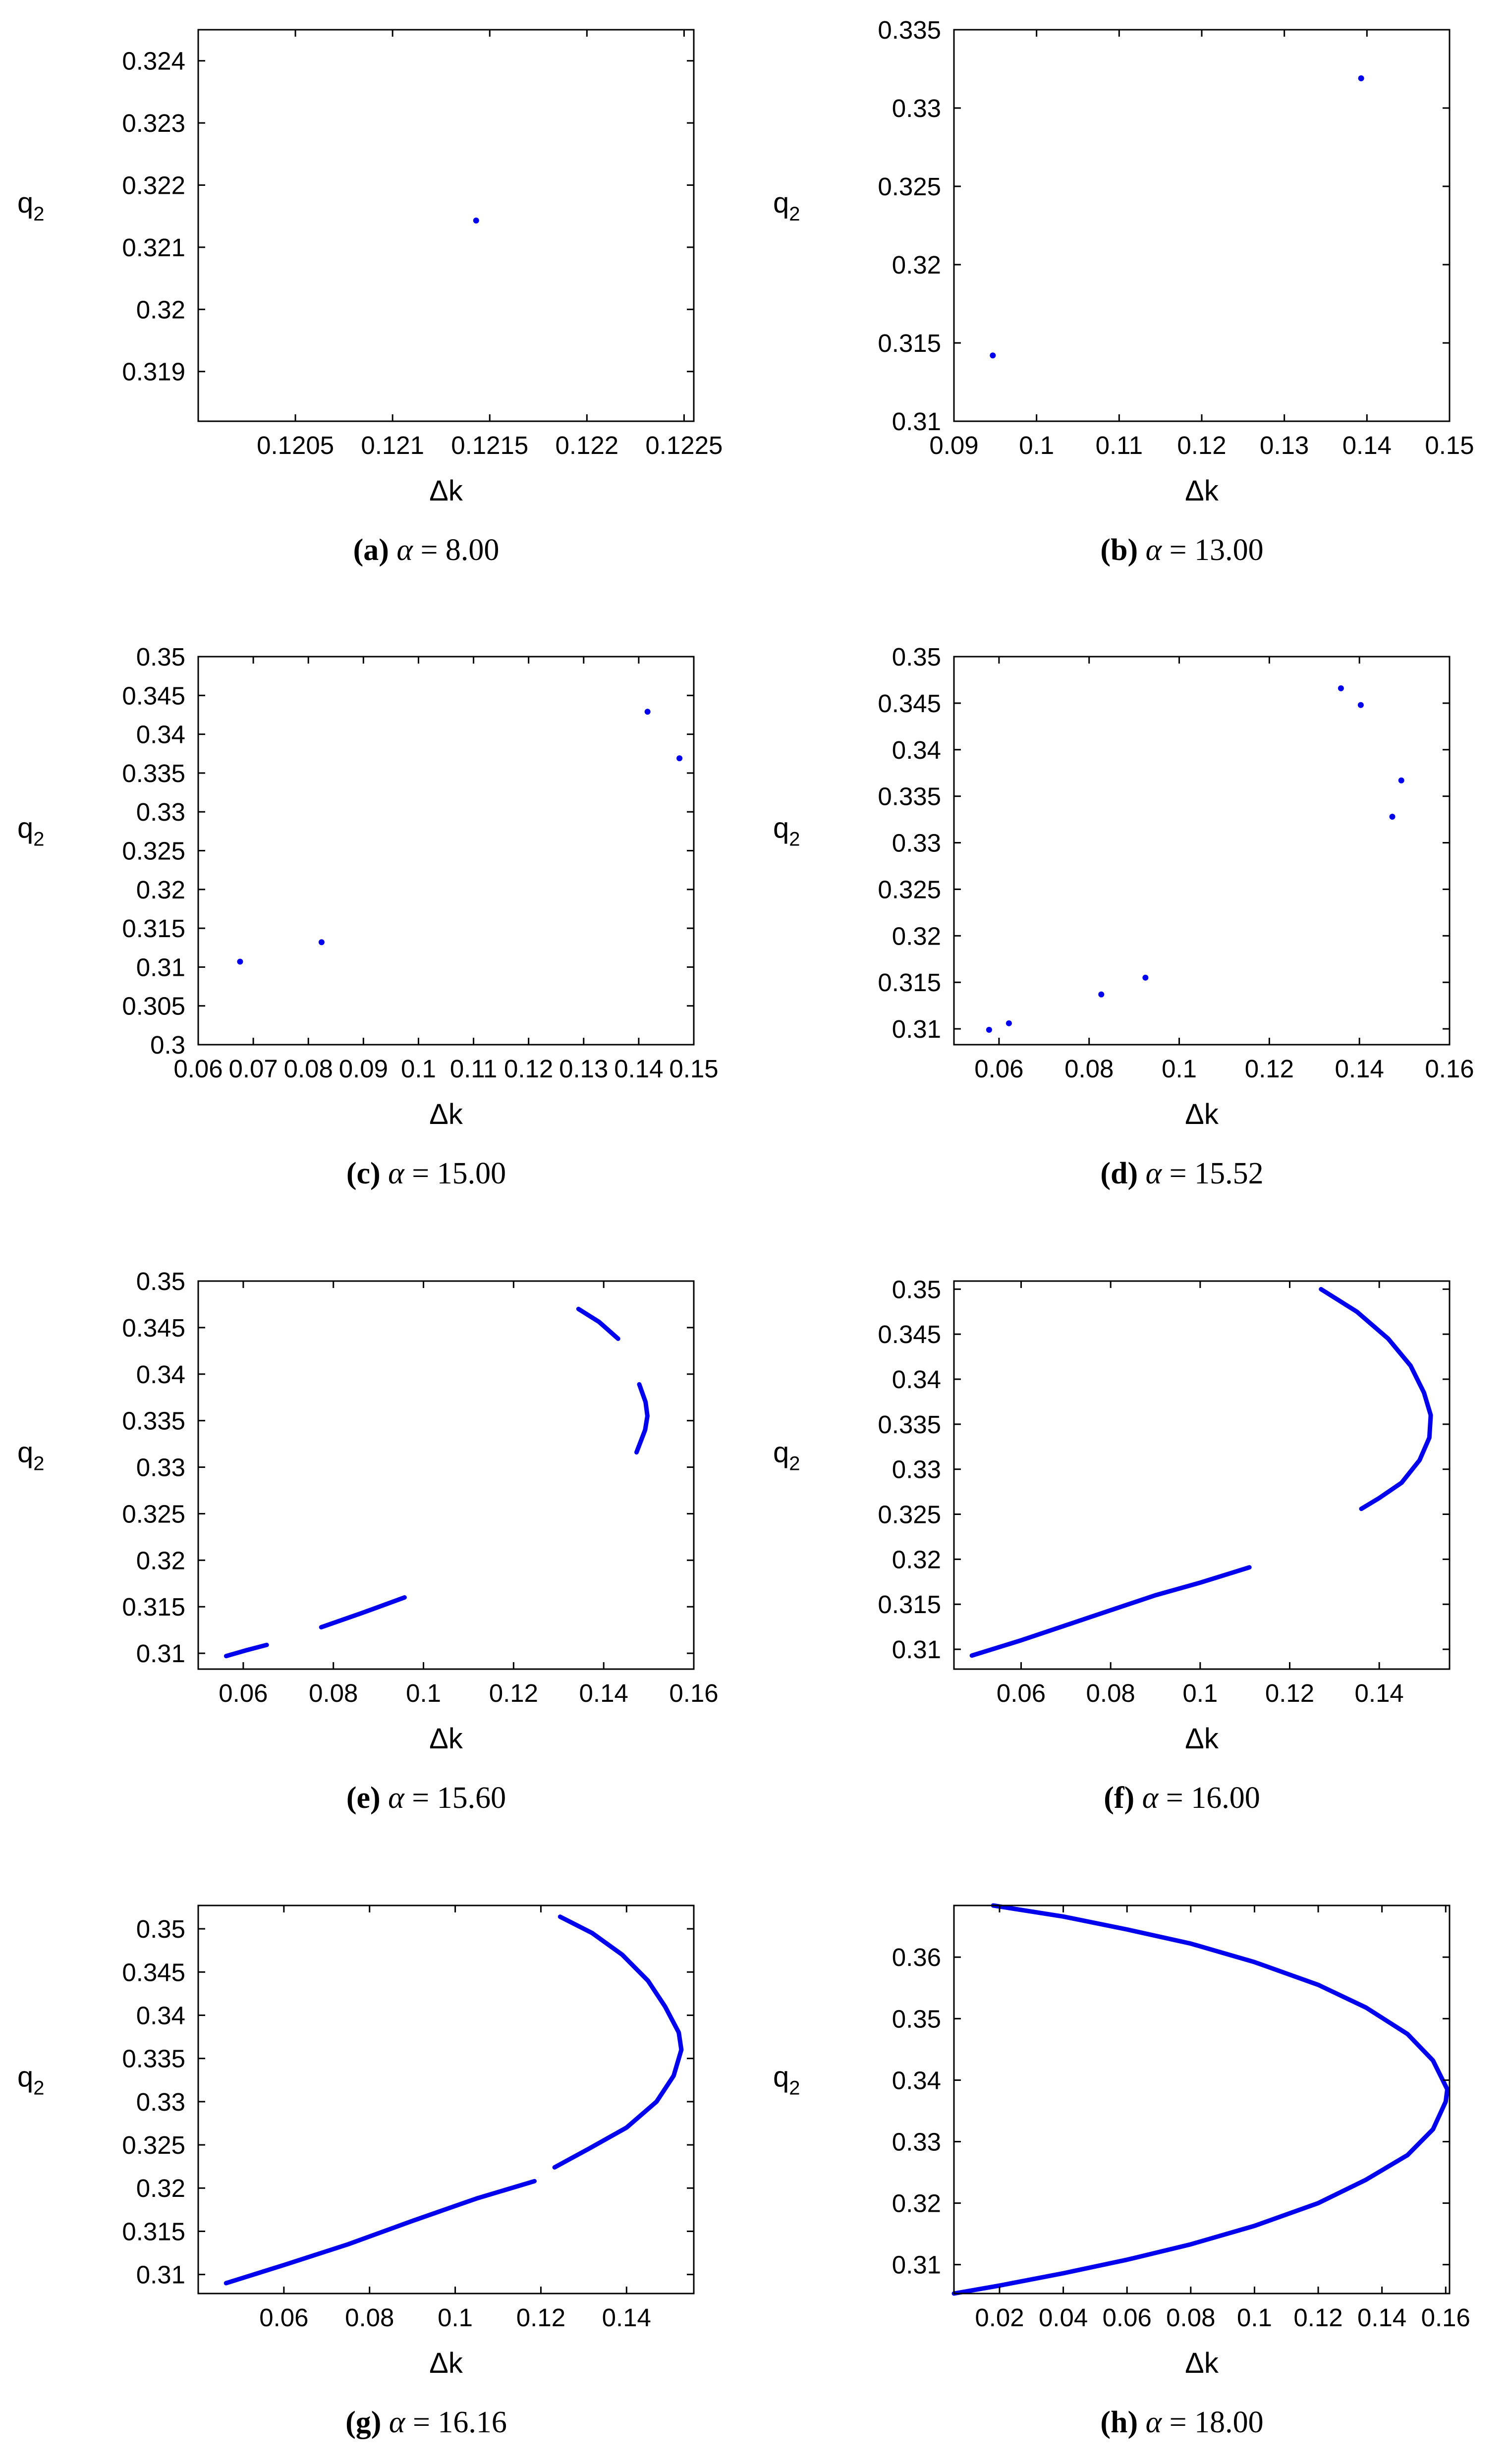 The height and width of the screenshot is (2464, 1508). I want to click on y-tick-label-g-8: 0.35, so click(160, 1929).